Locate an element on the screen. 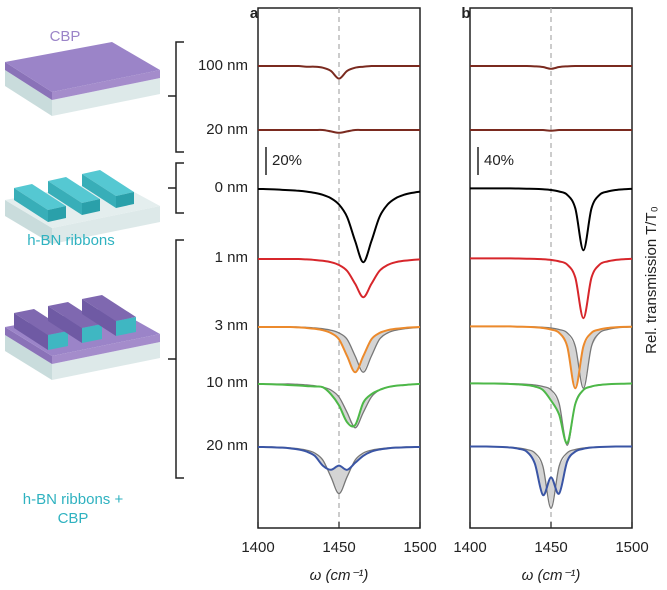  panel-label: a is located at coordinates (254, 13).